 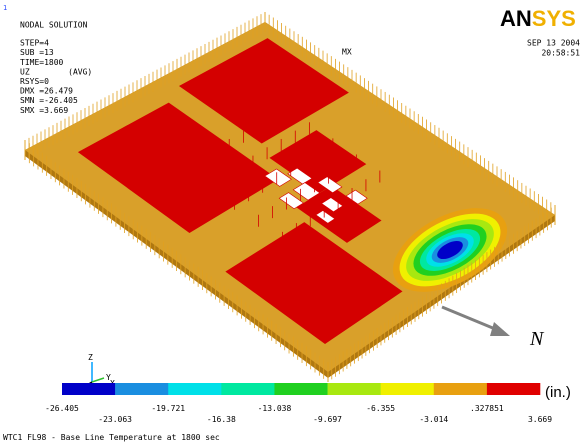 What do you see at coordinates (560, 53) in the screenshot?
I see `time: 20:58:51` at bounding box center [560, 53].